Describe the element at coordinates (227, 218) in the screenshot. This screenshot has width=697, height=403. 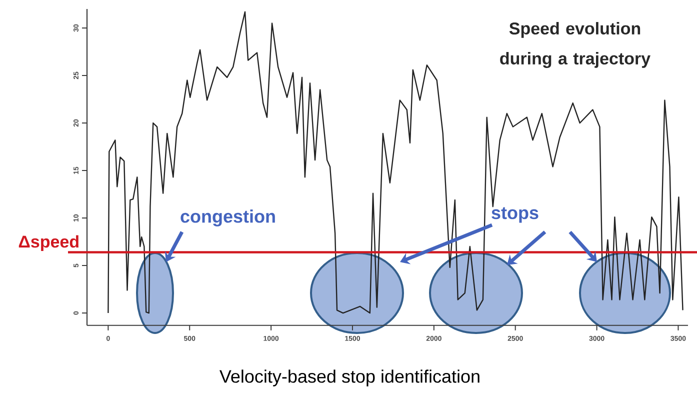
I see `annotation: congestion` at that location.